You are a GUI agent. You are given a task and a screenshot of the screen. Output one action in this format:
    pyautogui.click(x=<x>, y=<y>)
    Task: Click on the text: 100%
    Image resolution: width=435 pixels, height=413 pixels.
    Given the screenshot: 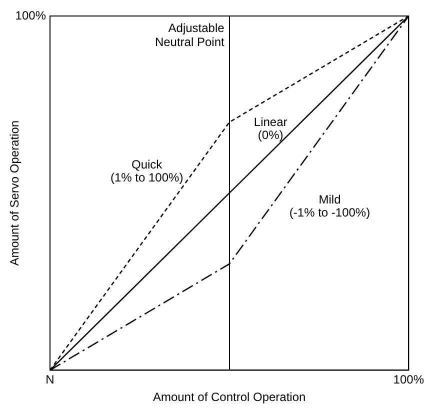 What is the action you would take?
    pyautogui.click(x=30, y=15)
    